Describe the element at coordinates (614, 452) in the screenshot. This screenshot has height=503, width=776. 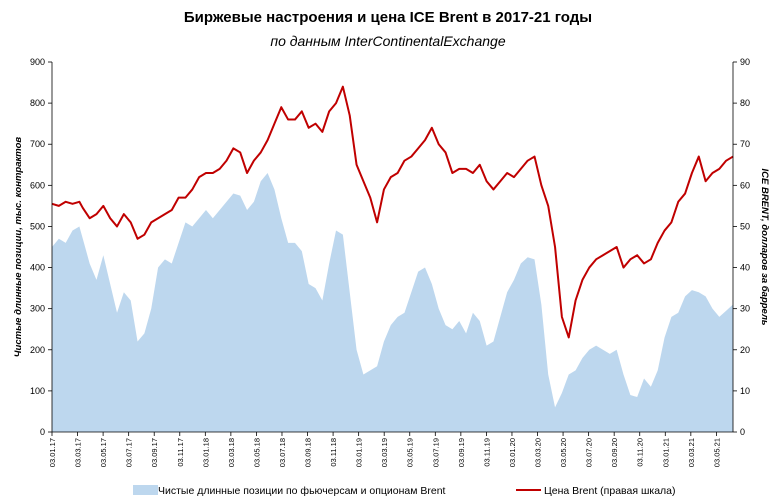
I see `x-tick-label: 03.09.20` at that location.